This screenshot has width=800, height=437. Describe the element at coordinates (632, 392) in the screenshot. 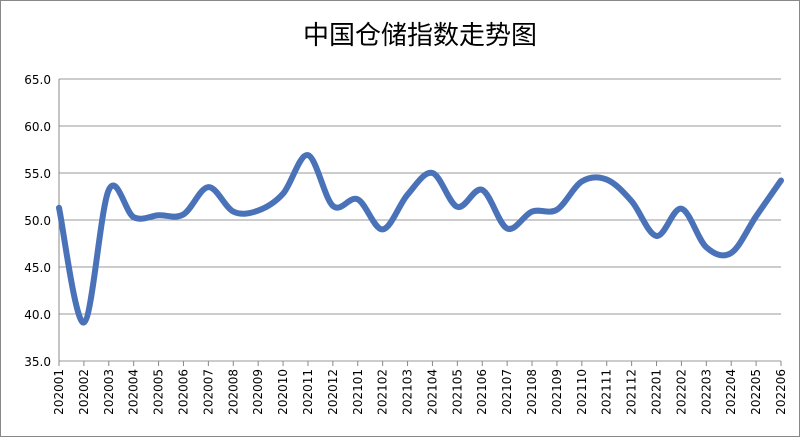

I see `x-tick-label: 202112` at that location.